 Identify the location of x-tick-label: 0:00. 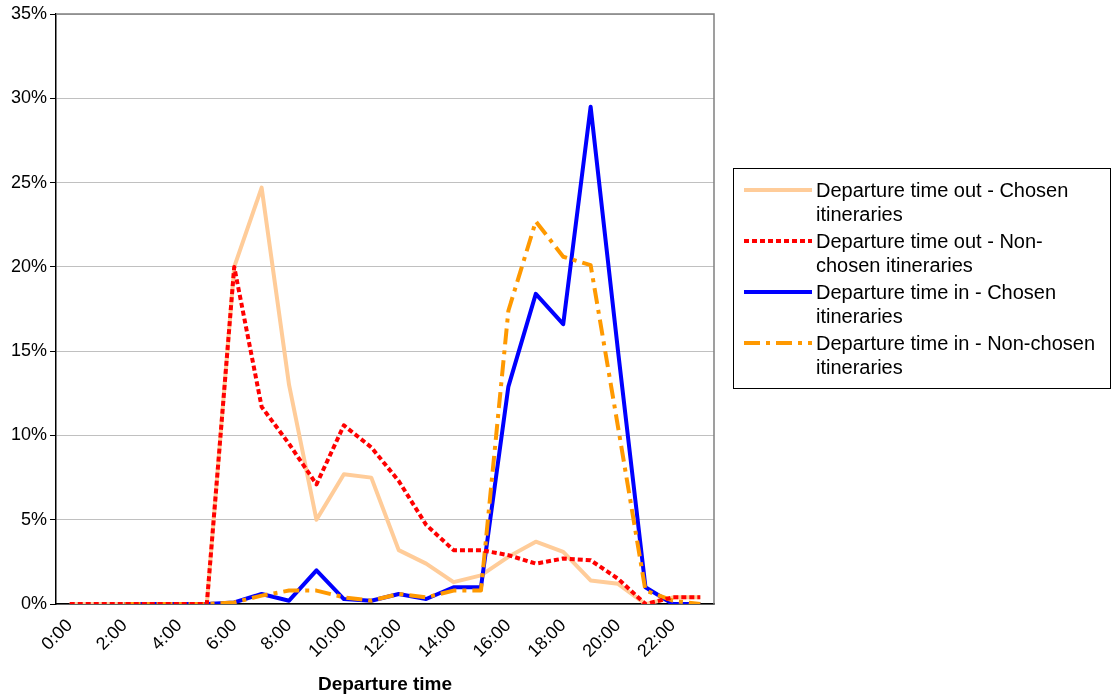
(57, 634).